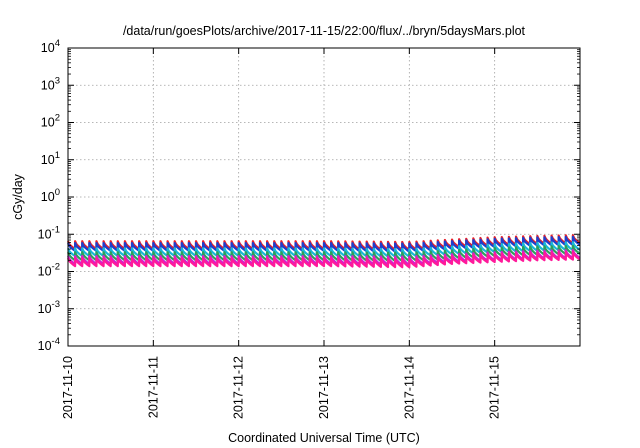  Describe the element at coordinates (239, 387) in the screenshot. I see `x-tick-label: 2017-11-12` at that location.